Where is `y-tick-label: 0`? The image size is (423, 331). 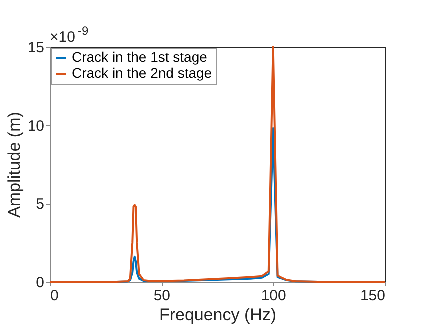
y-tick-label: 0 is located at coordinates (40, 283).